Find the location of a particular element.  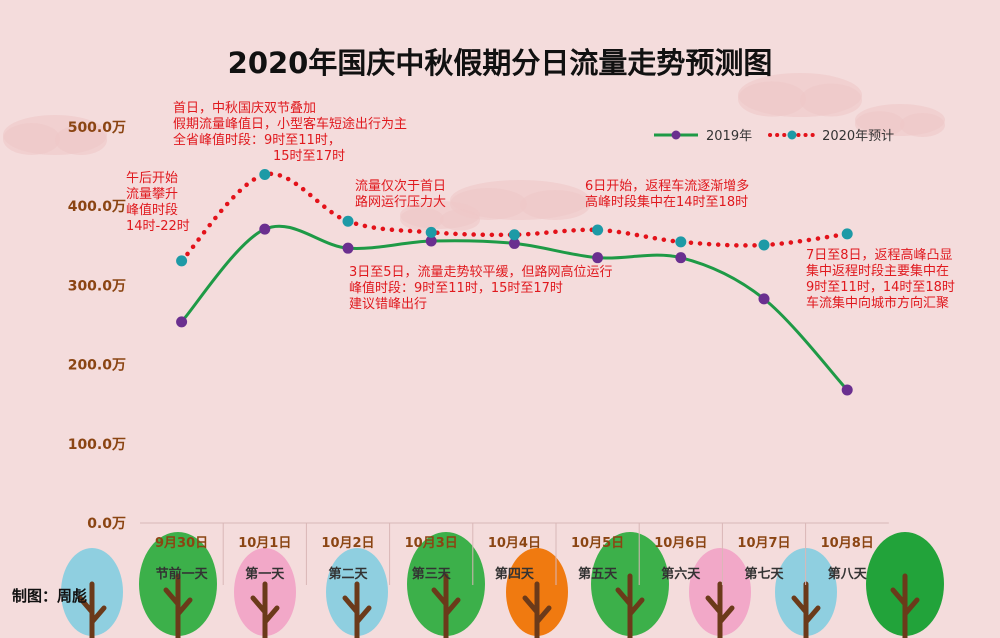

x-subtick-label: 第五天 is located at coordinates (598, 574).